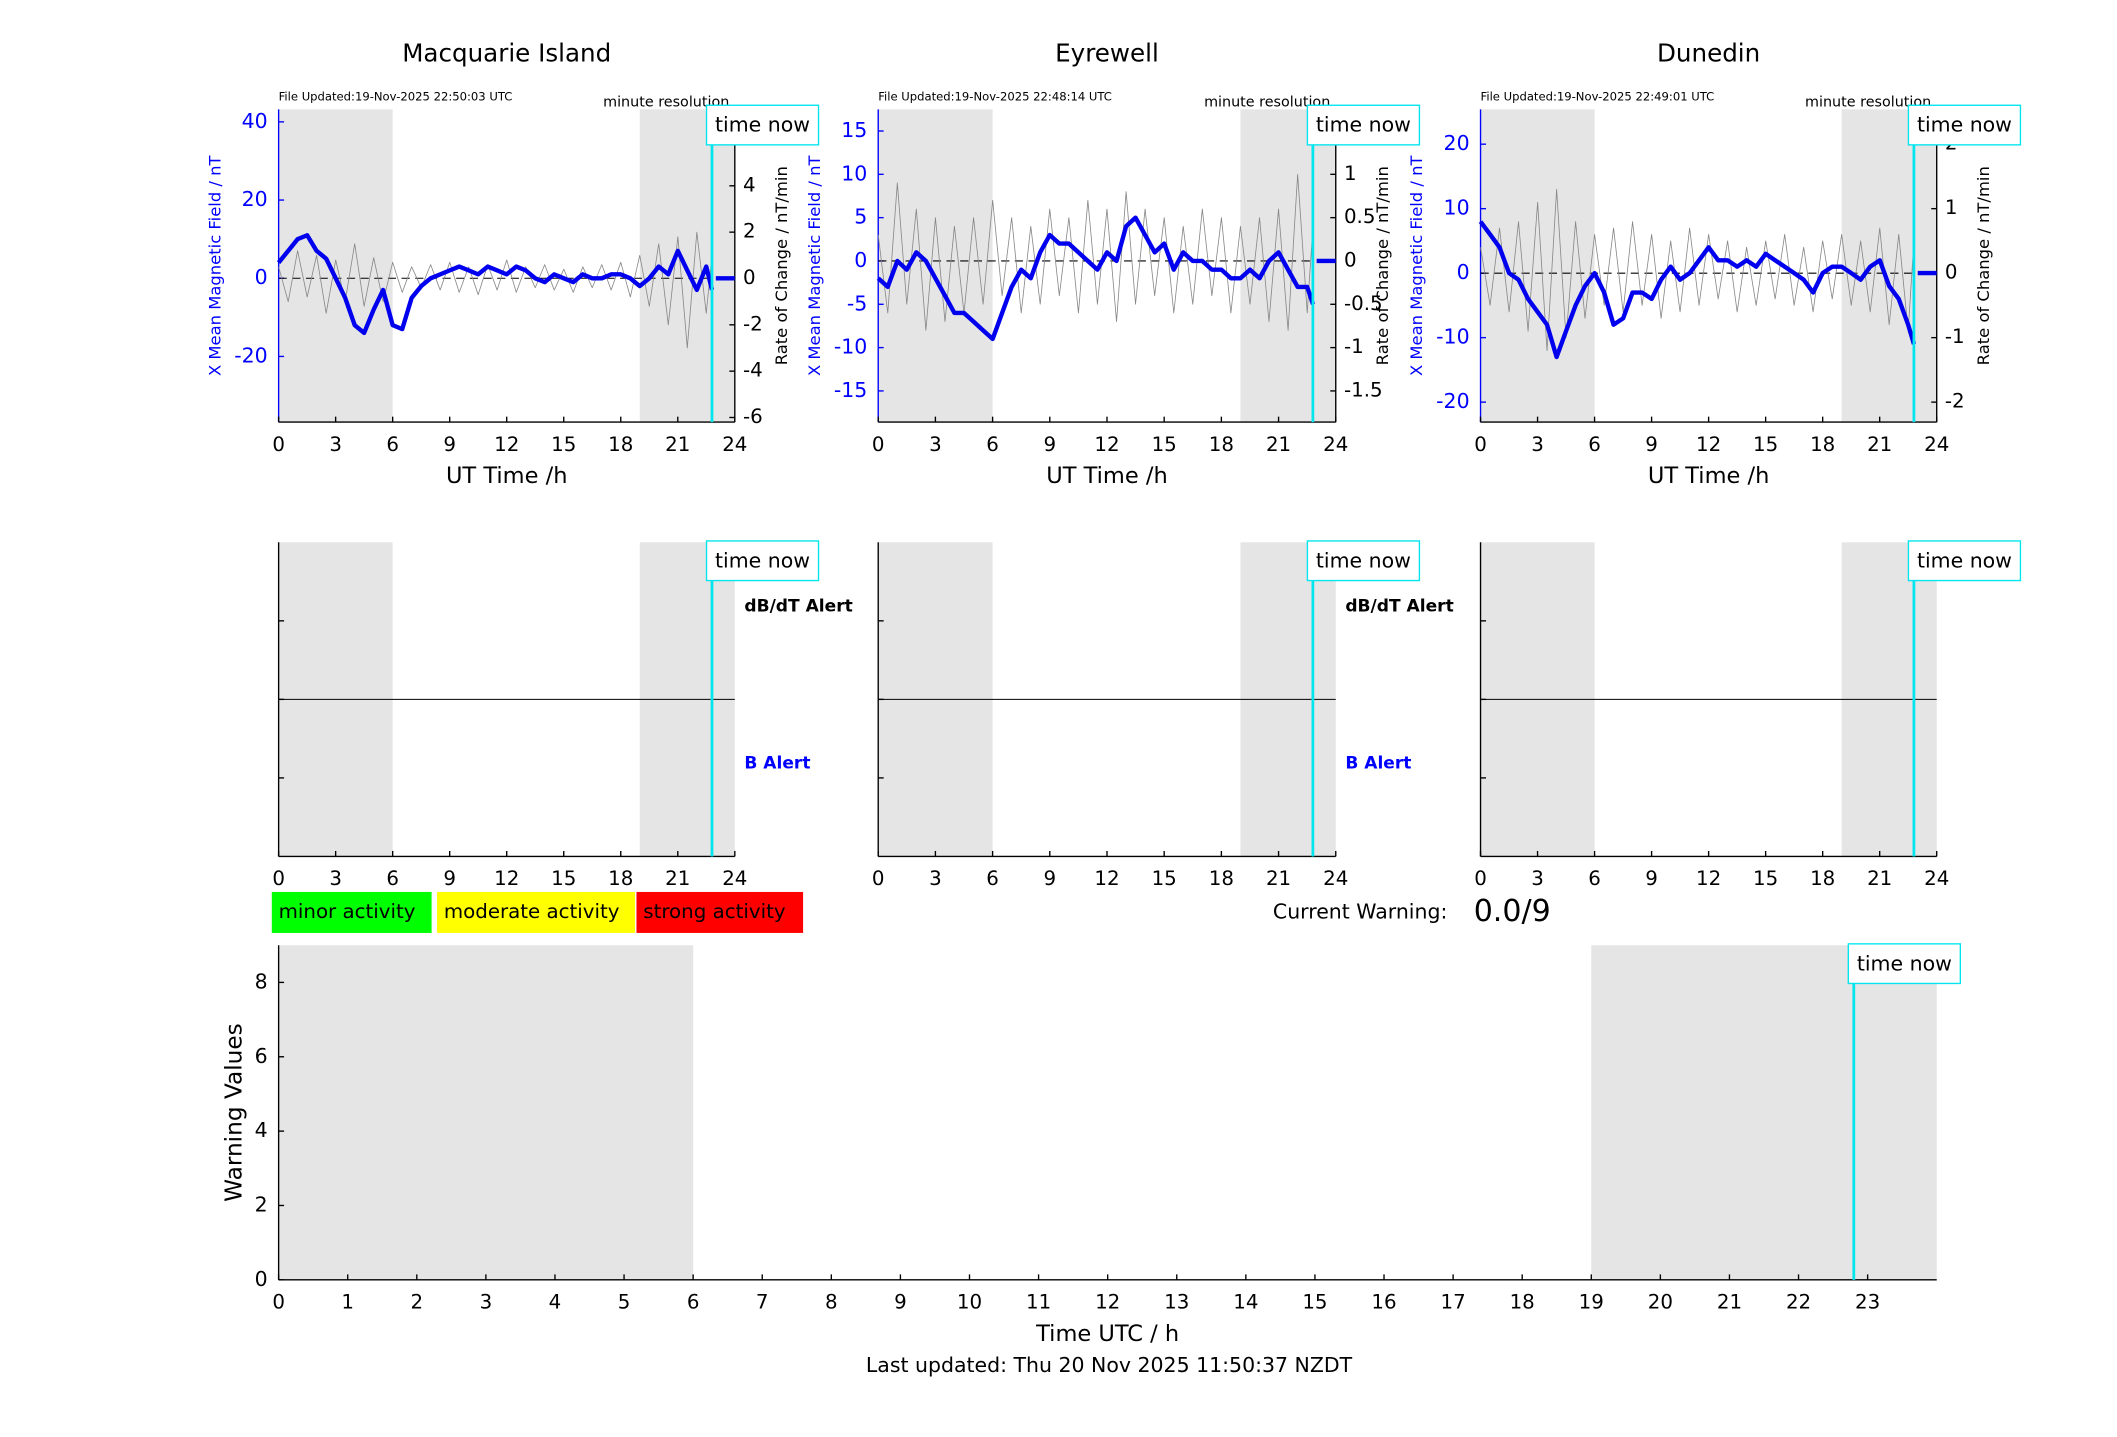 This screenshot has width=2117, height=1437. I want to click on chart-title: Macquarie Island, so click(506, 53).